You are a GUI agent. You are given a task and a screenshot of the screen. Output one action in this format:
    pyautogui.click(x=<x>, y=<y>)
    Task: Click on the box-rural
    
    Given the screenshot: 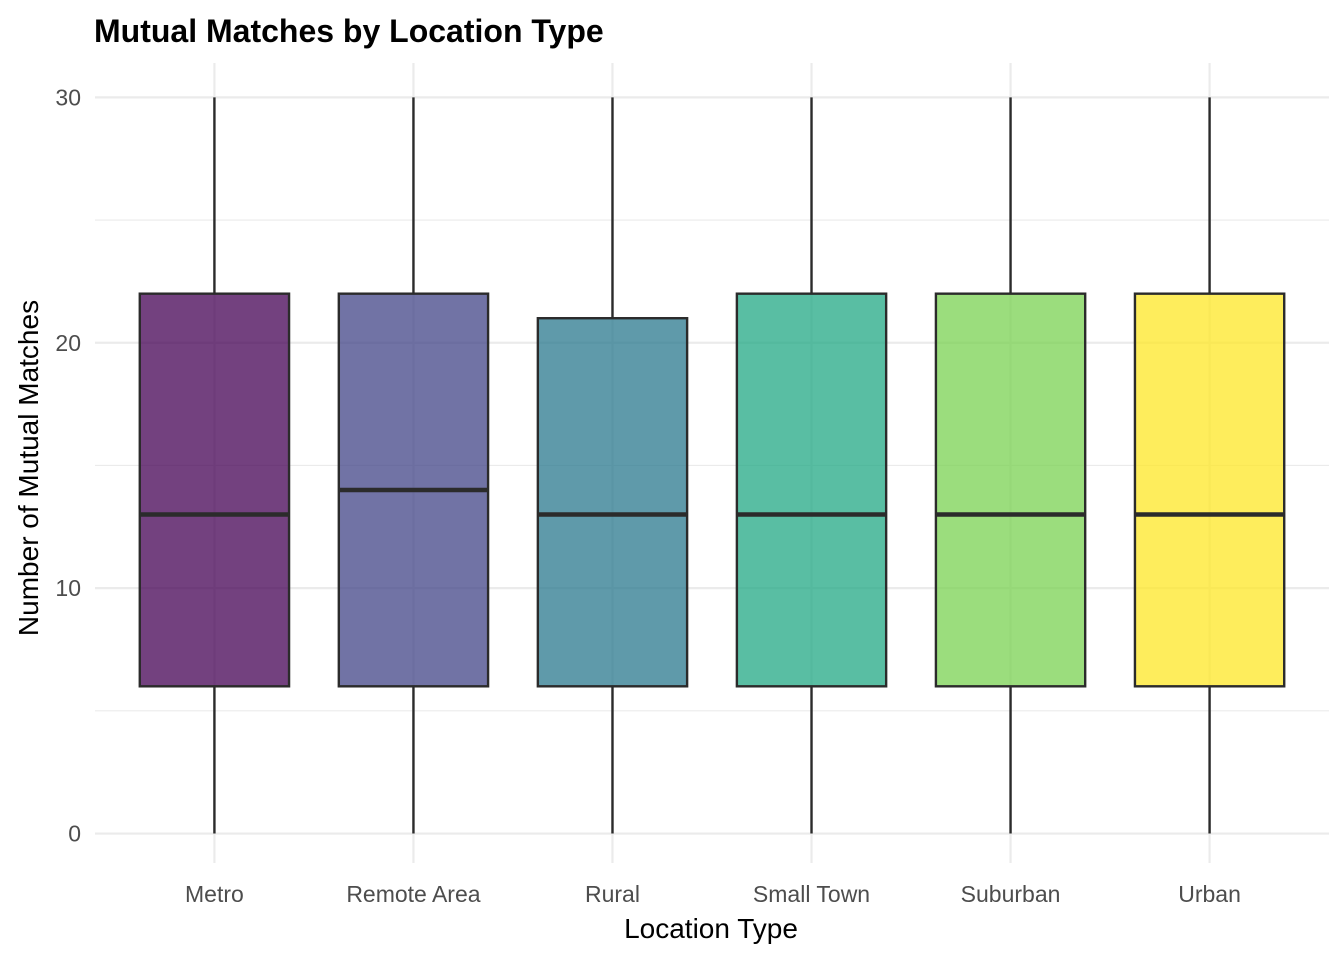 What is the action you would take?
    pyautogui.click(x=612, y=465)
    